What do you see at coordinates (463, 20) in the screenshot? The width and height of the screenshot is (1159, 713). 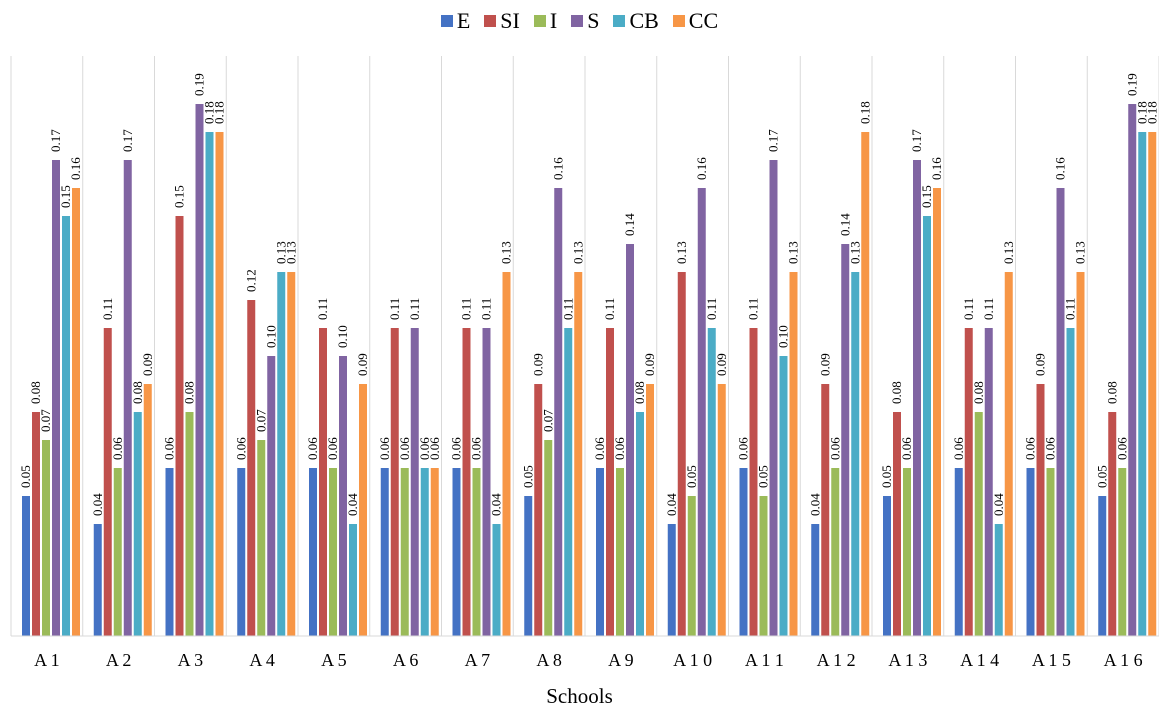 I see `legend-label: E` at bounding box center [463, 20].